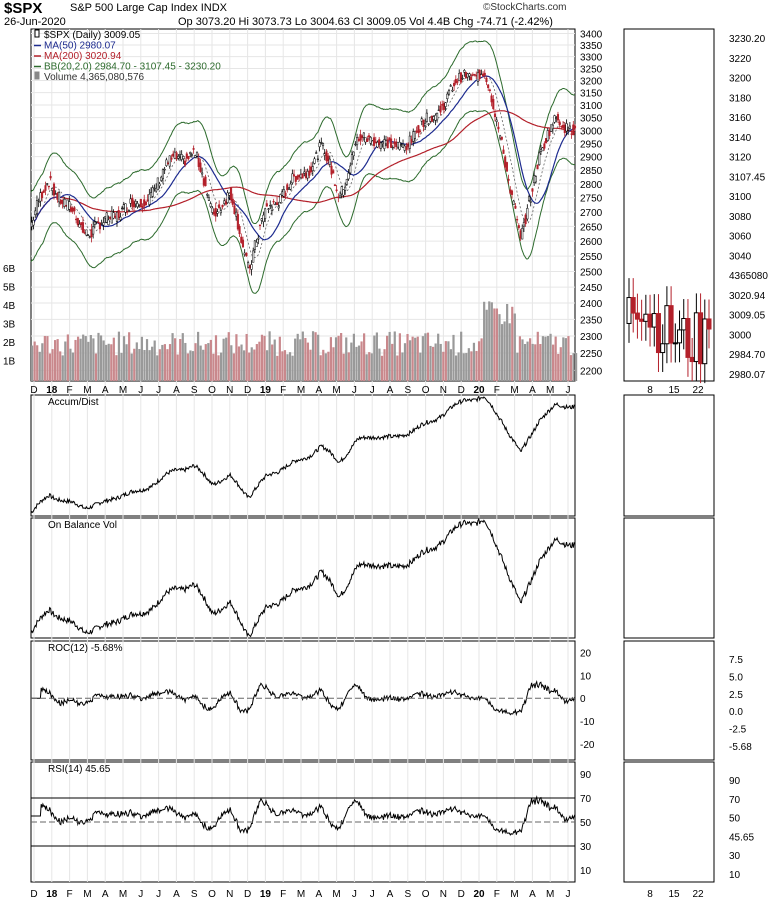  I want to click on accum-dist-line, so click(303, 454).